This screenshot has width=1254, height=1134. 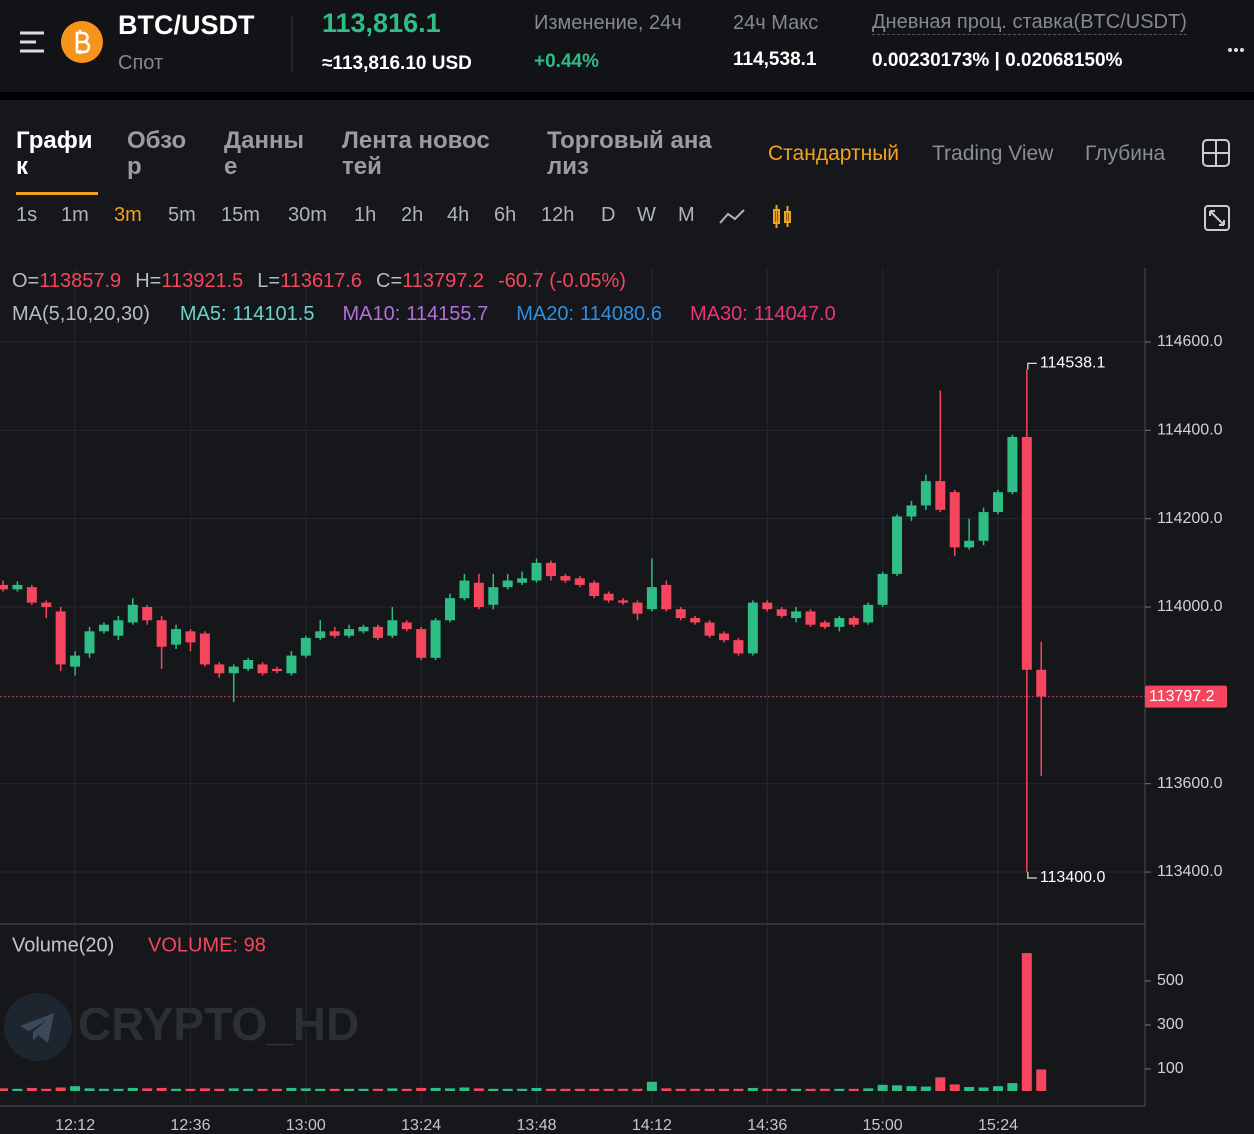 I want to click on ohlc-change: -60.7 (-0.05%), so click(x=562, y=281).